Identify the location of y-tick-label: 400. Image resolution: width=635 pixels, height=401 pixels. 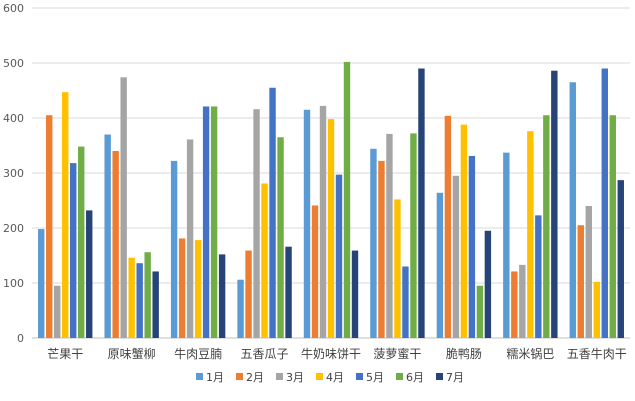
(13, 118).